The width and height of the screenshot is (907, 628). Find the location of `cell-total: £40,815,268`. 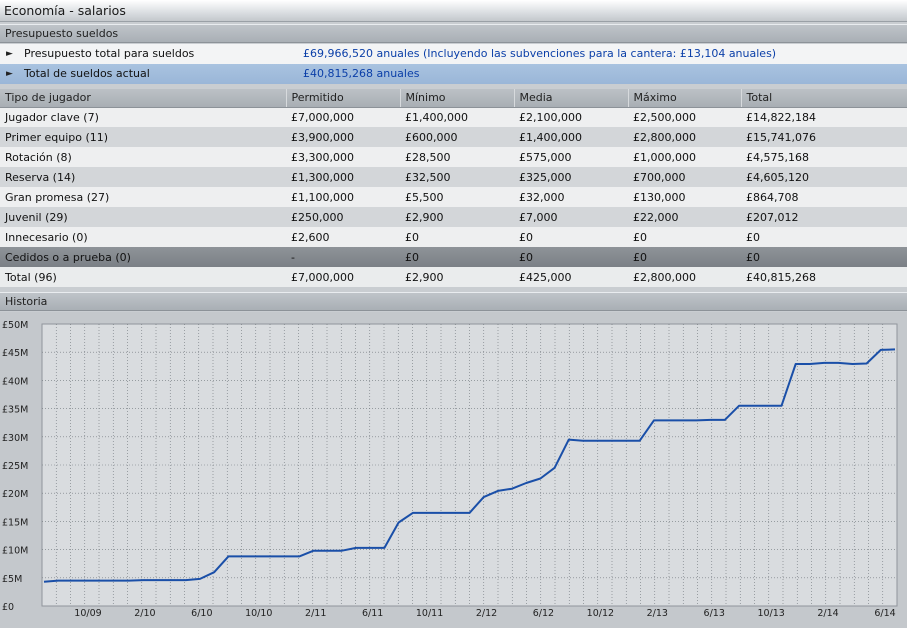

cell-total: £40,815,268 is located at coordinates (824, 277).